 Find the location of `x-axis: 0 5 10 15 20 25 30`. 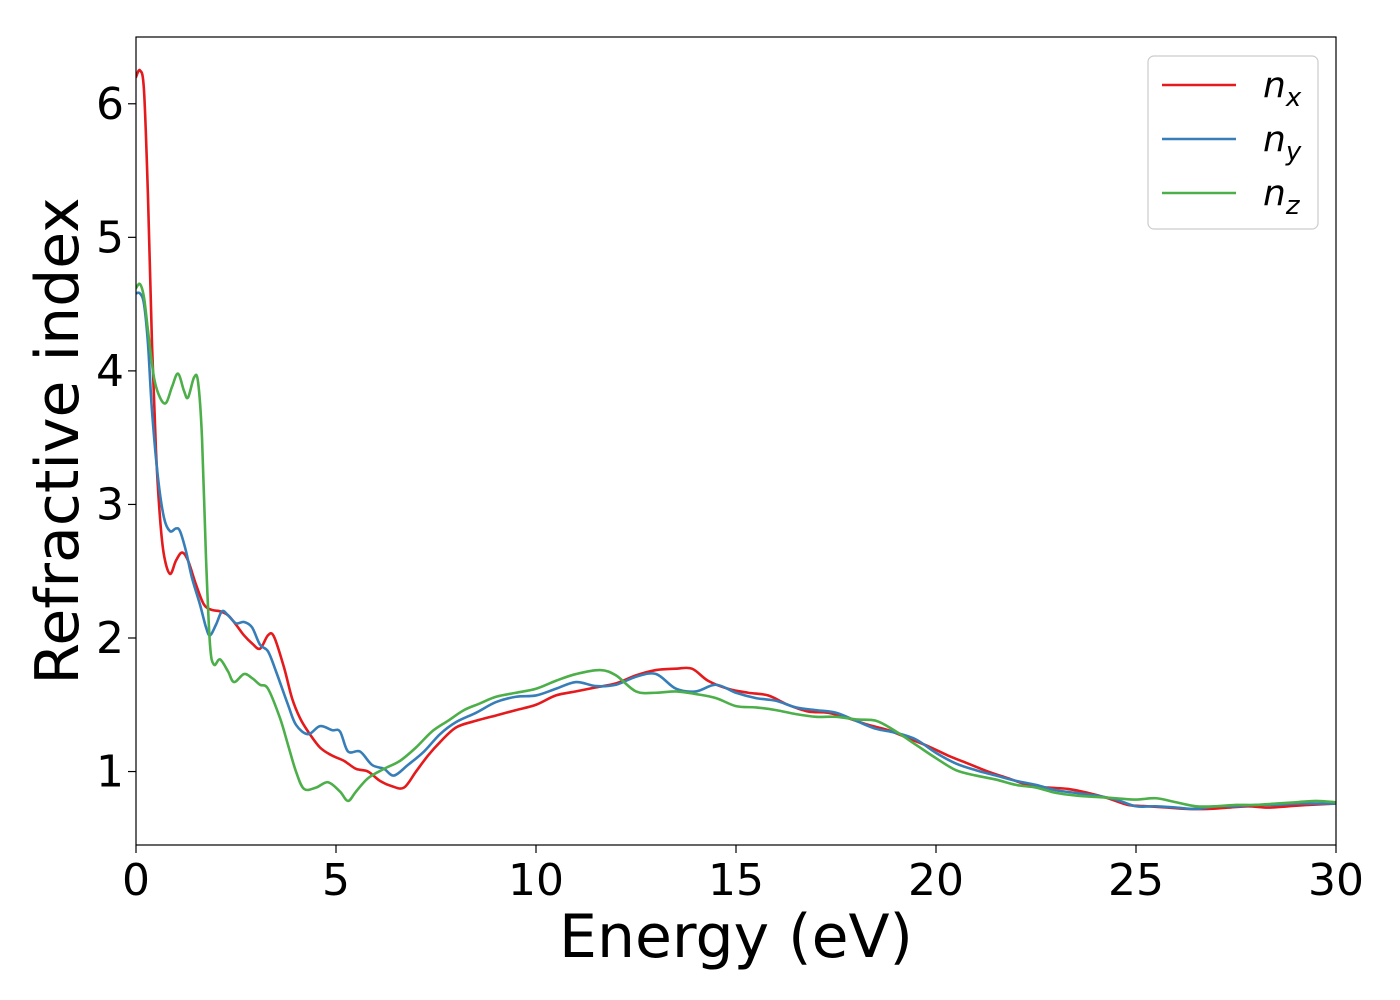

x-axis: 0 5 10 15 20 25 30 is located at coordinates (743, 875).